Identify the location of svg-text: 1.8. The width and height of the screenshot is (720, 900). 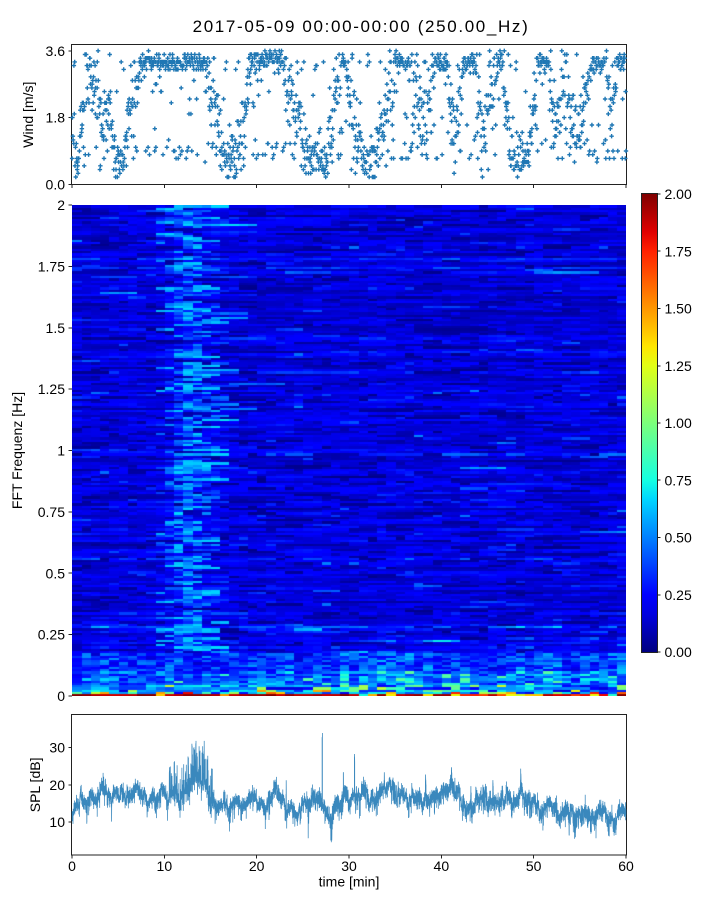
(56, 118).